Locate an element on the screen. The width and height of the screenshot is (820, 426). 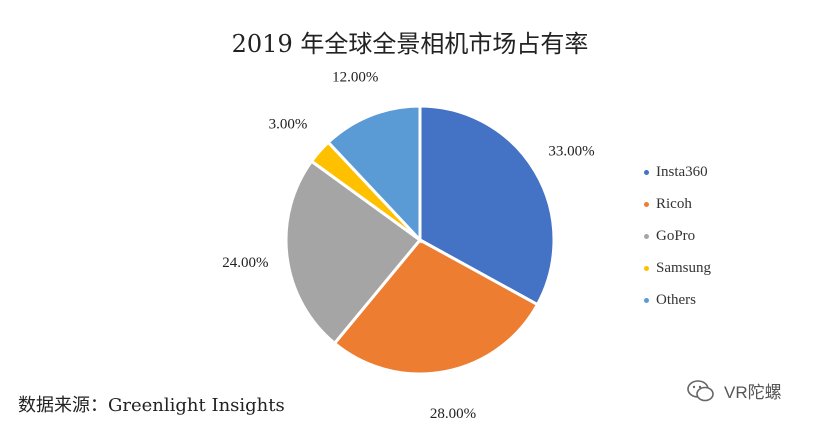
data-label-insta360: 33.00% is located at coordinates (571, 151).